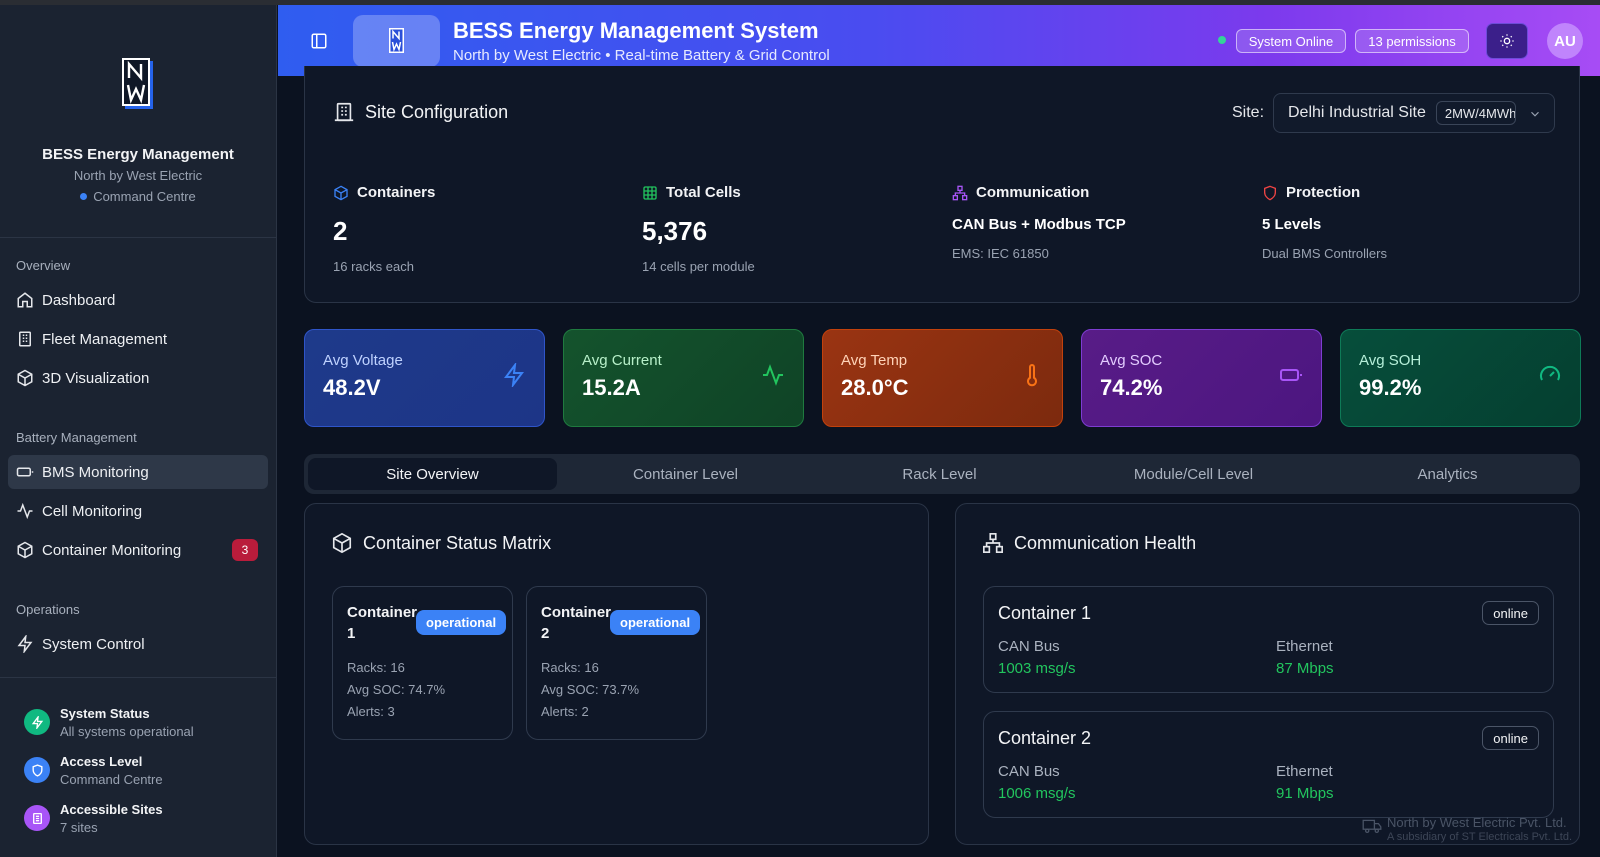  I want to click on tag-dot-icon, so click(84, 196).